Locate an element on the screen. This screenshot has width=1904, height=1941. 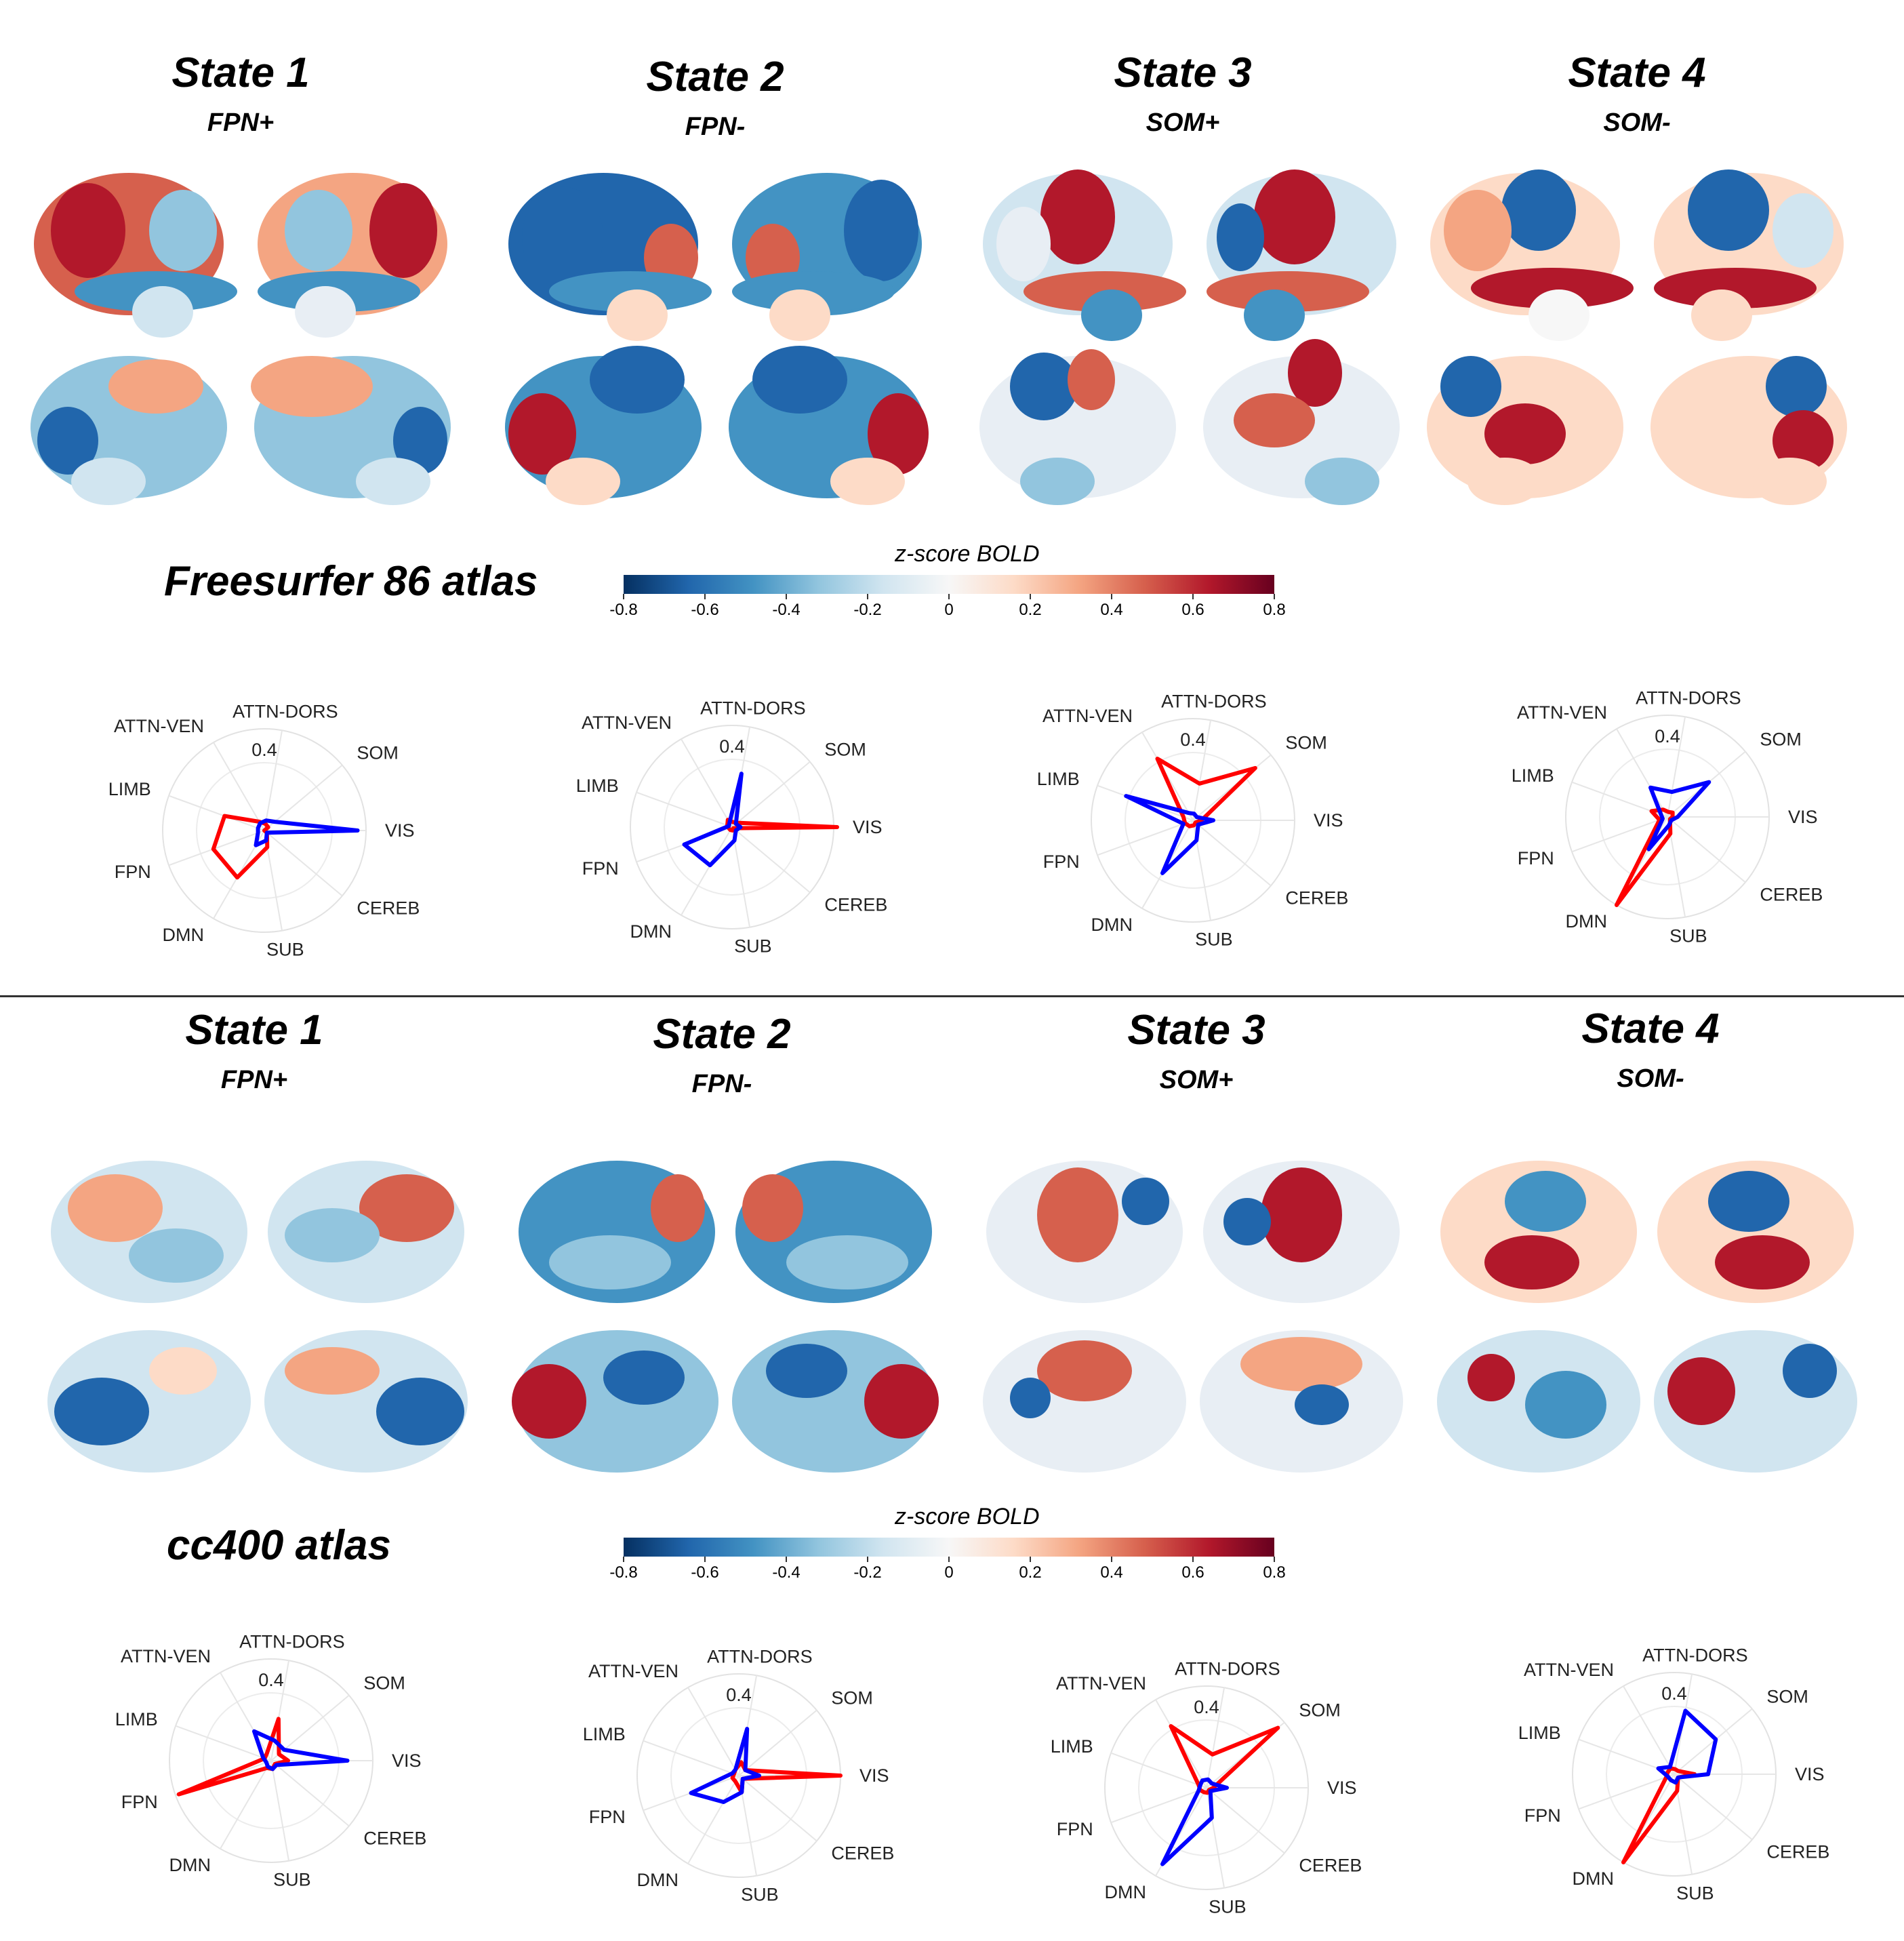
state-title: State 1 is located at coordinates (254, 1030).